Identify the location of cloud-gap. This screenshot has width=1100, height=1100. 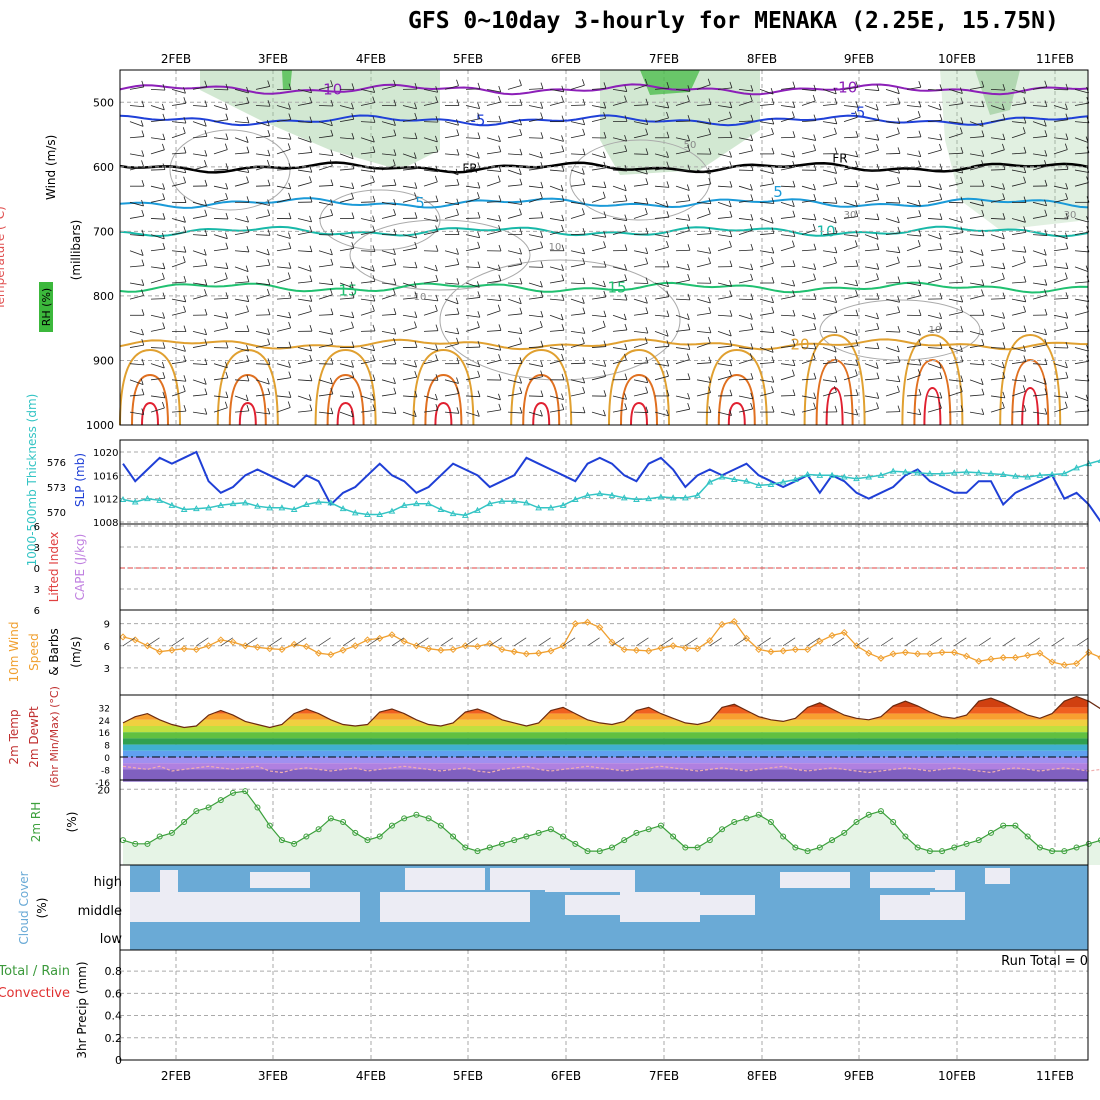
(660, 907).